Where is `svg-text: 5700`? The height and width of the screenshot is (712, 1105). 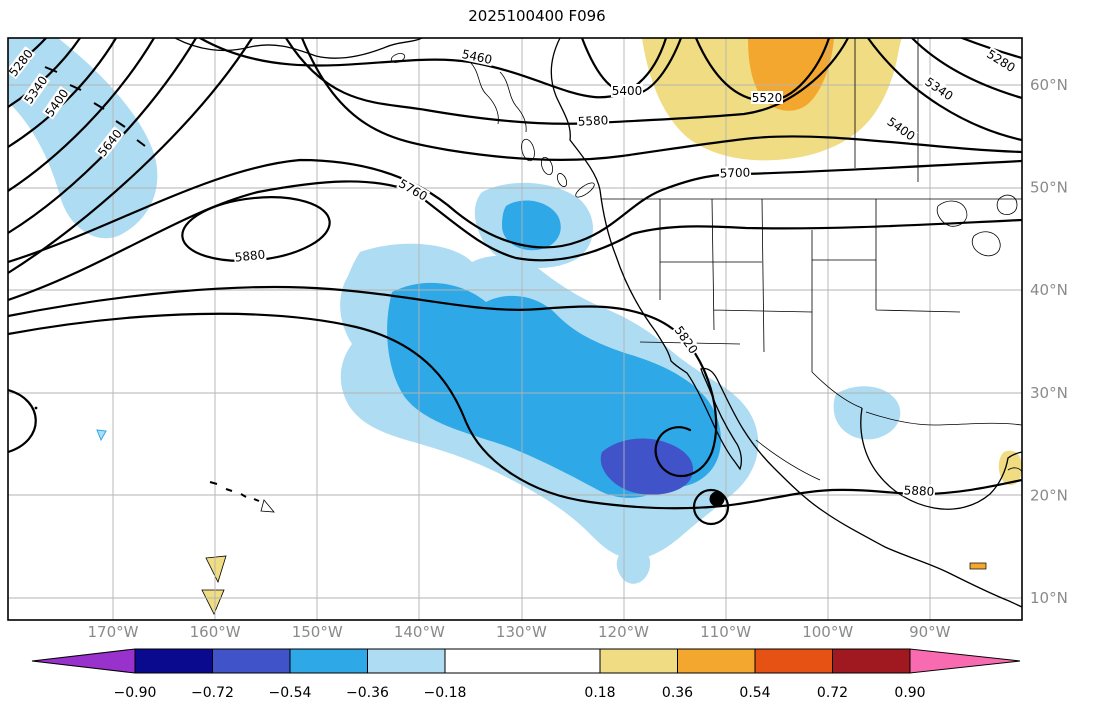 svg-text: 5700 is located at coordinates (734, 172).